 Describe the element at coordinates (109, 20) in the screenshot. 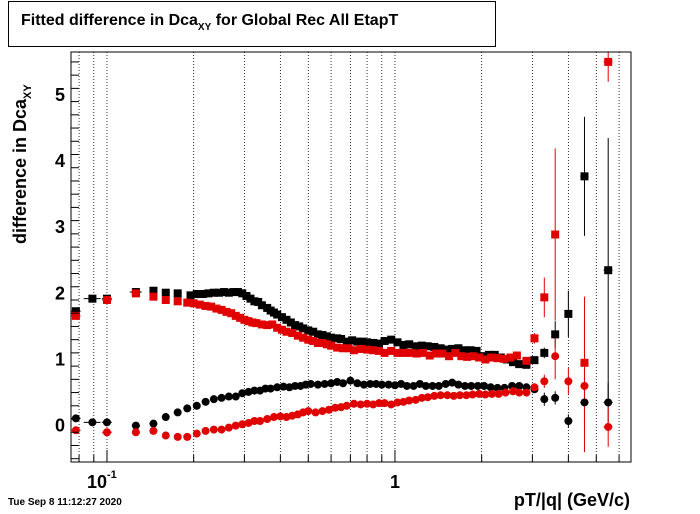

I see `title-main: Fitted difference in Dca` at that location.